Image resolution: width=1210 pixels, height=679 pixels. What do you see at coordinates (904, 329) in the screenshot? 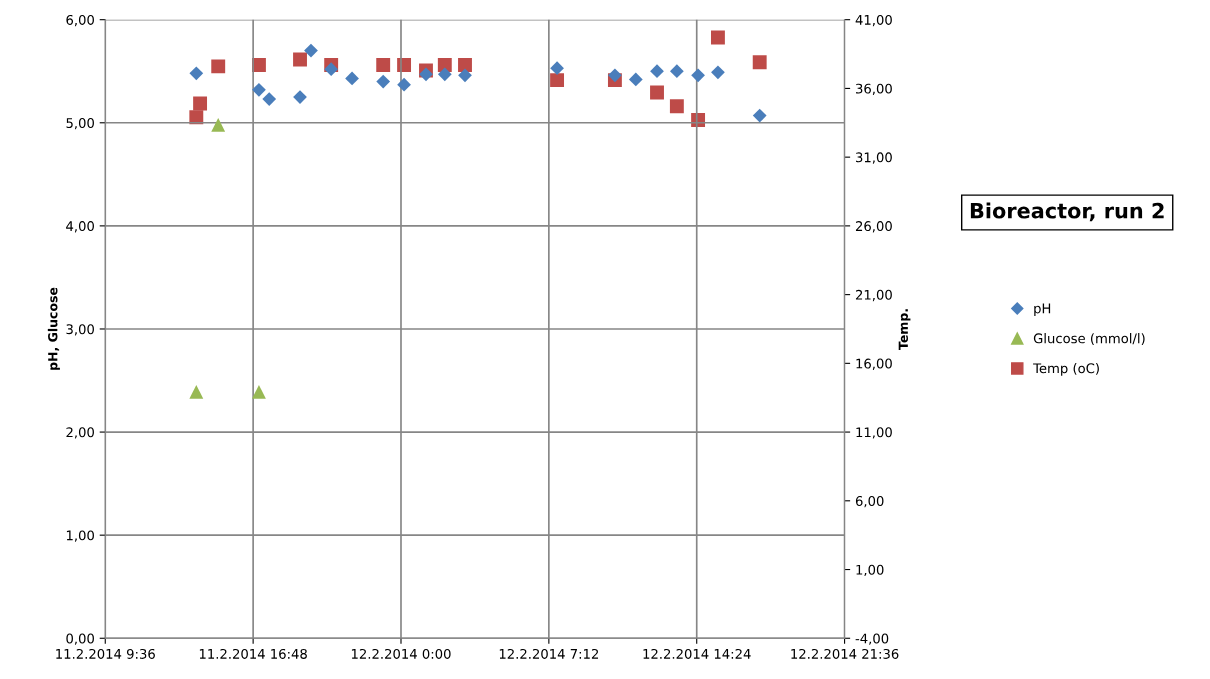
I see `y2-axis-title: Temp.` at bounding box center [904, 329].